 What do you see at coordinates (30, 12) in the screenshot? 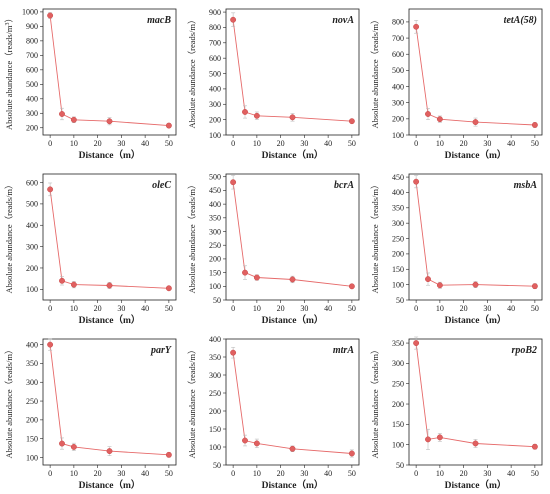
I see `y-tick-label: 1000` at bounding box center [30, 12].